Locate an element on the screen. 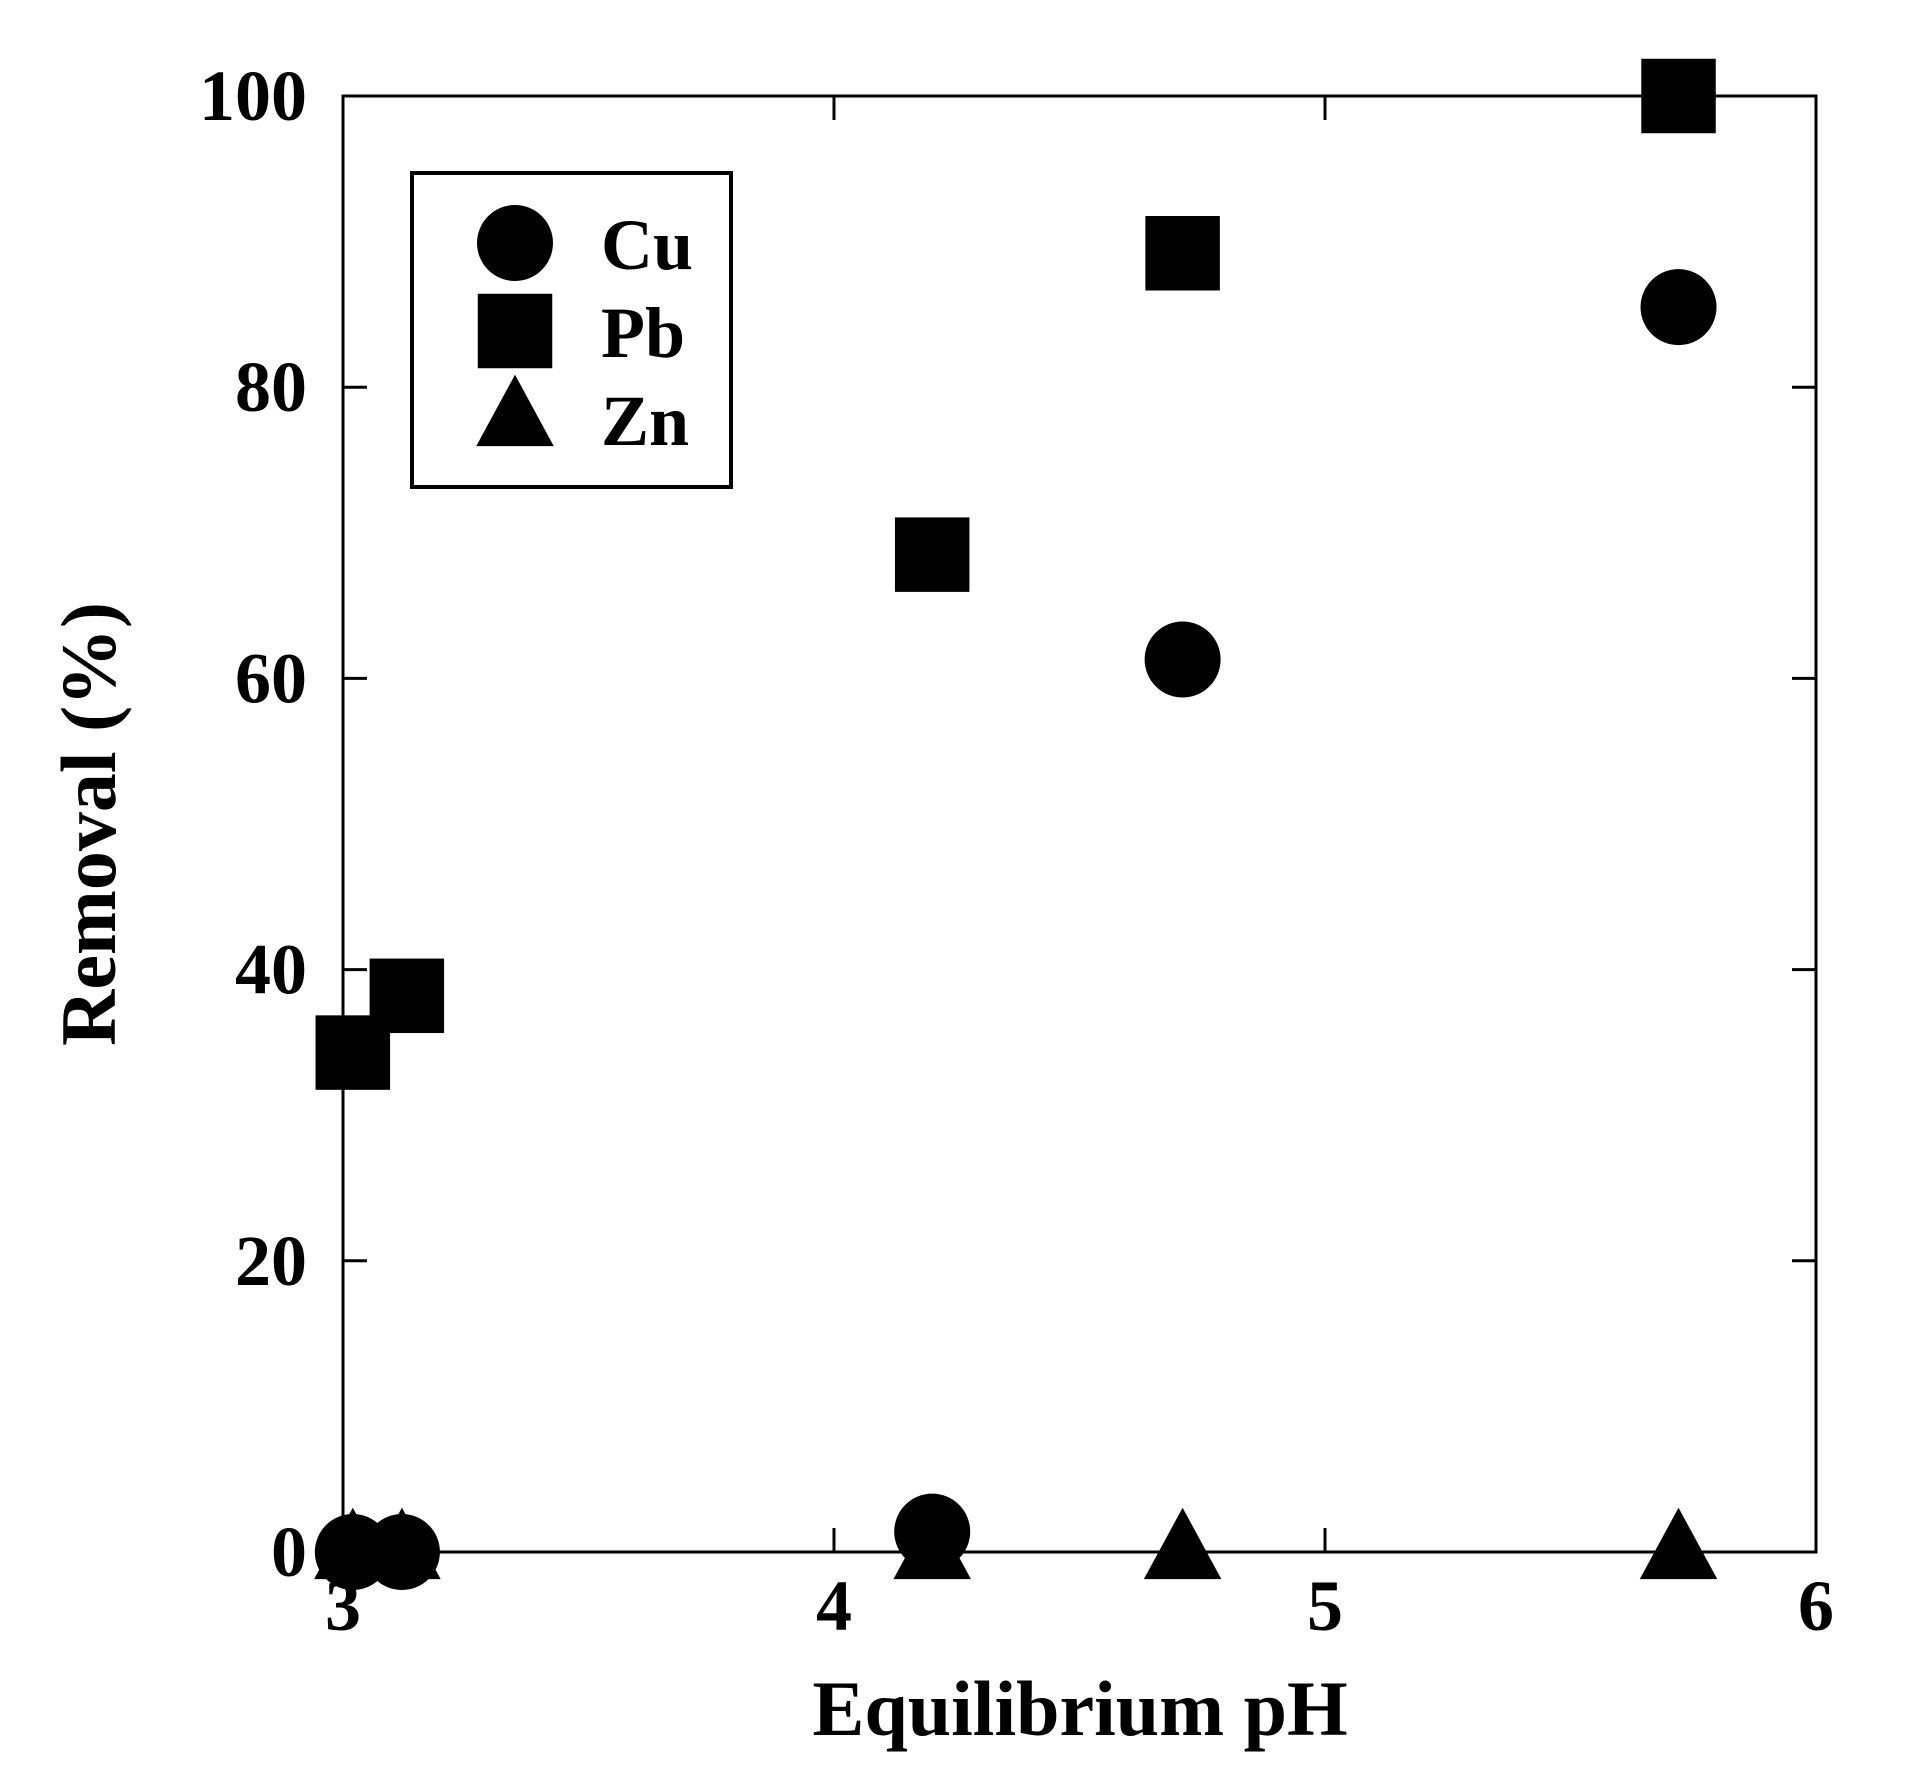 This screenshot has height=1772, width=1907. legend-box is located at coordinates (571, 330).